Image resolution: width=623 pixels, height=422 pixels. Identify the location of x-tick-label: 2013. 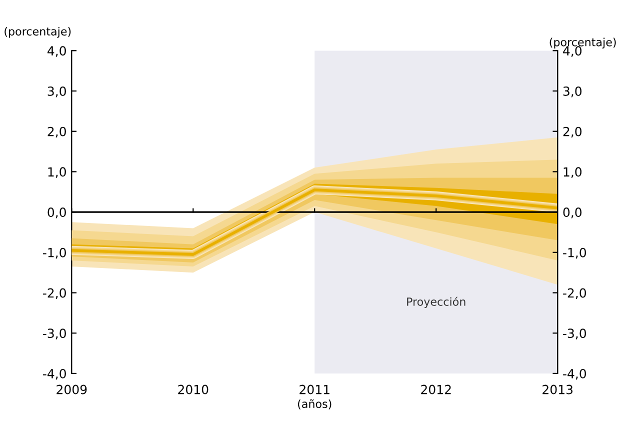
(557, 389).